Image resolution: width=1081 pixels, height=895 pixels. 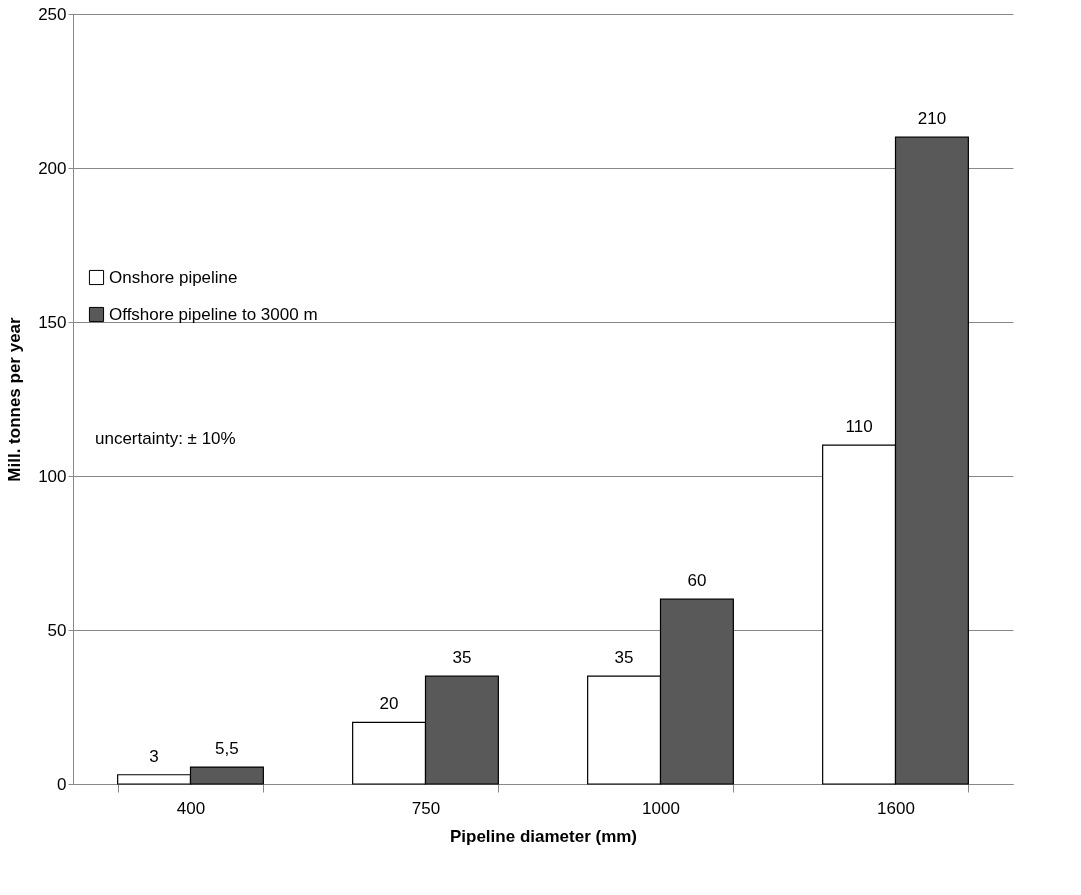 What do you see at coordinates (57, 630) in the screenshot?
I see `y-tick-label: 50` at bounding box center [57, 630].